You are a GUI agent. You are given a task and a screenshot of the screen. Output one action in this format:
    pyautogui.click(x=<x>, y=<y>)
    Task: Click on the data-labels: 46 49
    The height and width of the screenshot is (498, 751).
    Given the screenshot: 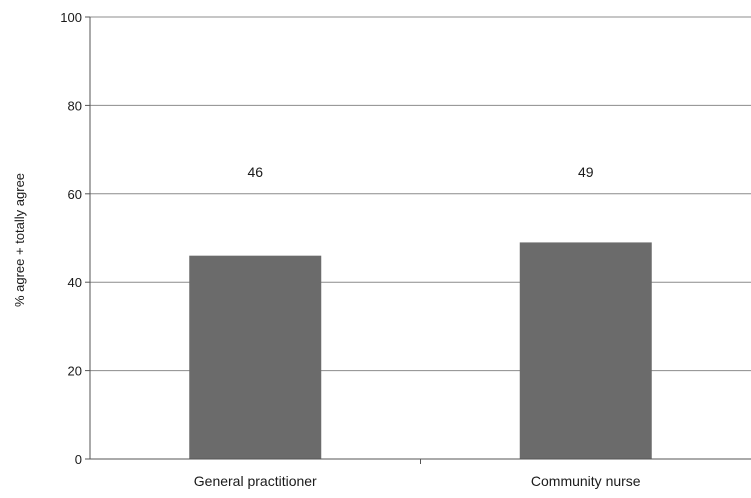 What is the action you would take?
    pyautogui.click(x=420, y=172)
    